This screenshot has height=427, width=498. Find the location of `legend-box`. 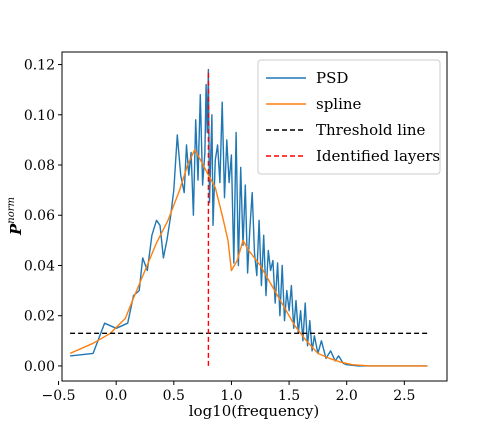

legend-box is located at coordinates (349, 117).